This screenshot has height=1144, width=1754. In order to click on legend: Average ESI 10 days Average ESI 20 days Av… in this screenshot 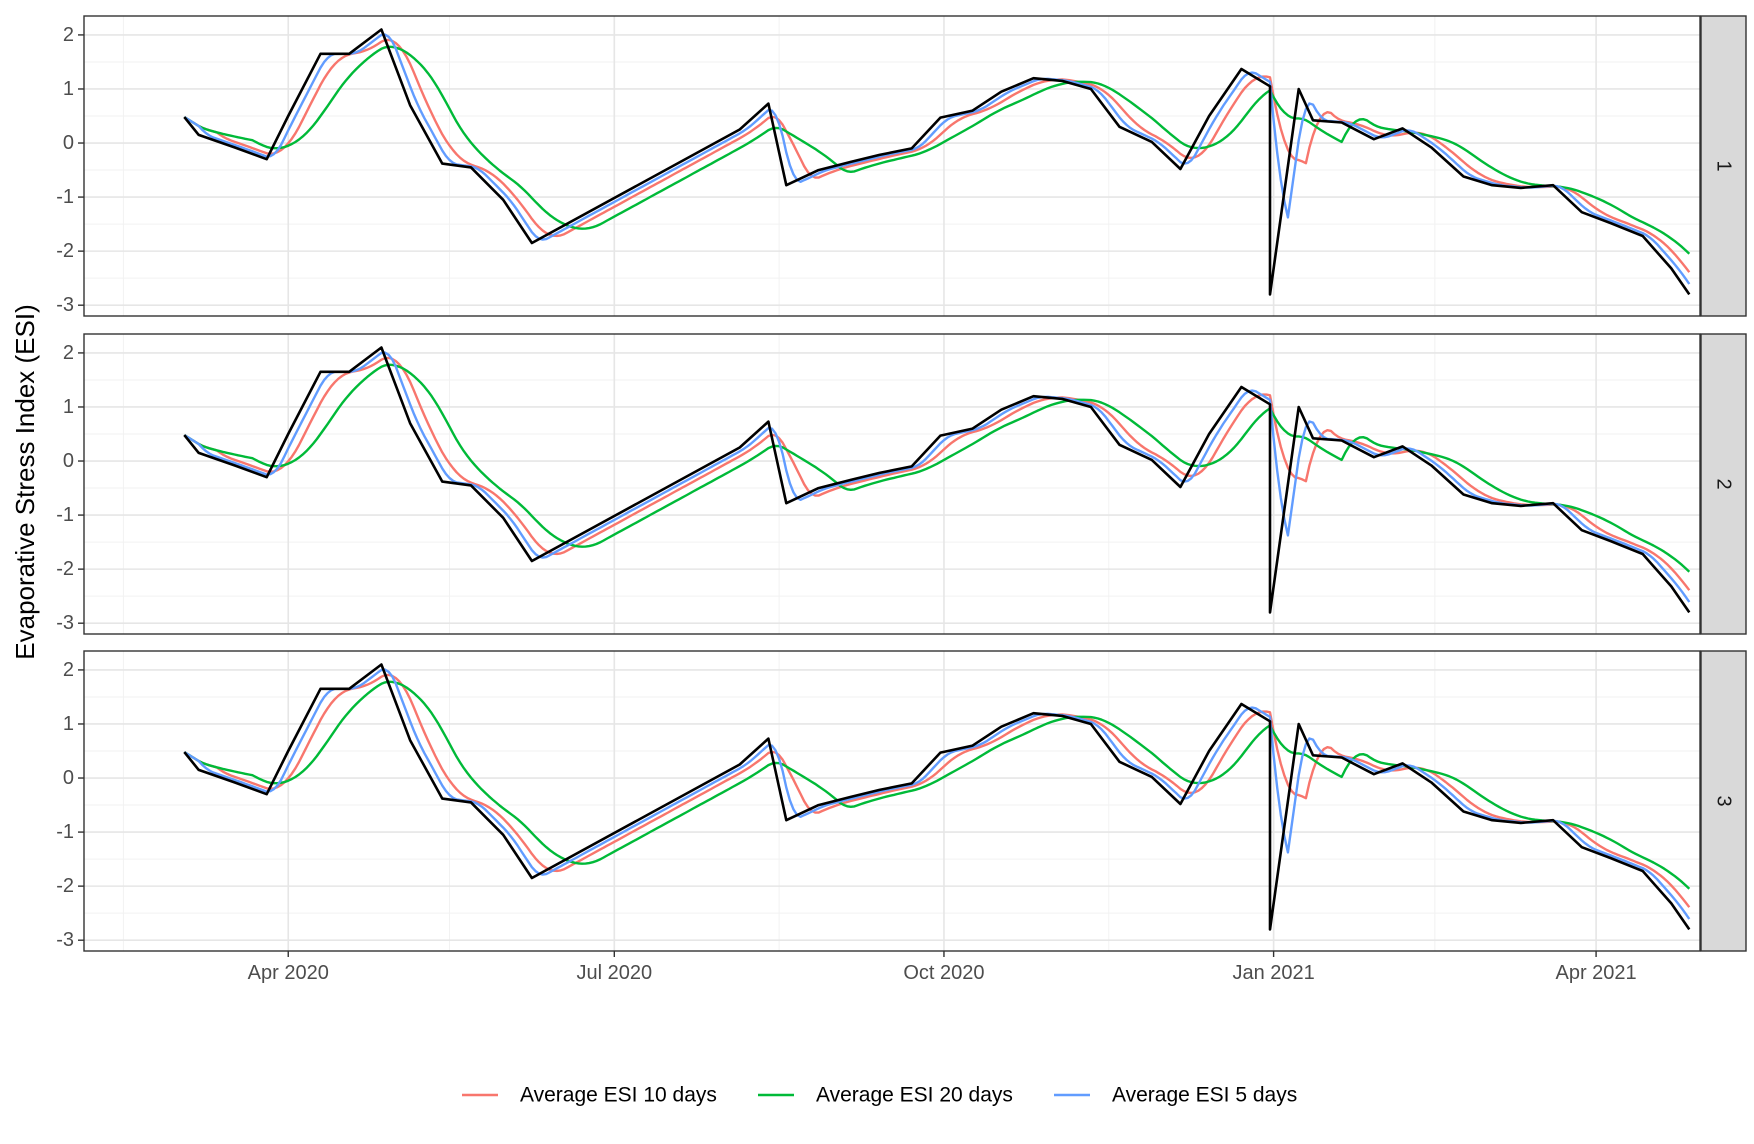, I will do `click(879, 1095)`.